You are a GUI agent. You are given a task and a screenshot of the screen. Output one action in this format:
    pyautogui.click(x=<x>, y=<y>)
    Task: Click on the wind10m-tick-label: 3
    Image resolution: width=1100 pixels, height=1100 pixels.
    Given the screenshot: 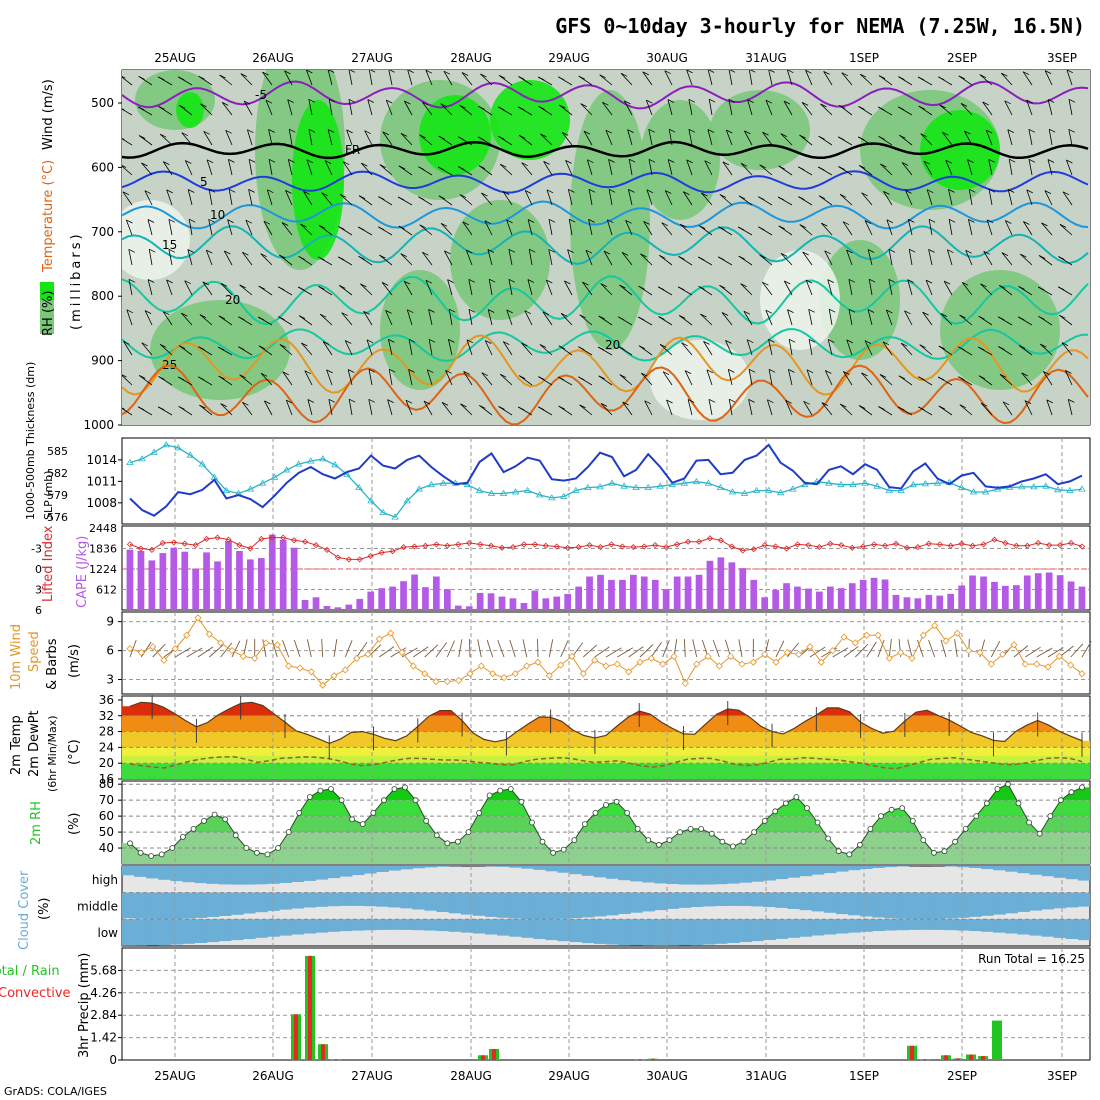 What is the action you would take?
    pyautogui.click(x=110, y=680)
    